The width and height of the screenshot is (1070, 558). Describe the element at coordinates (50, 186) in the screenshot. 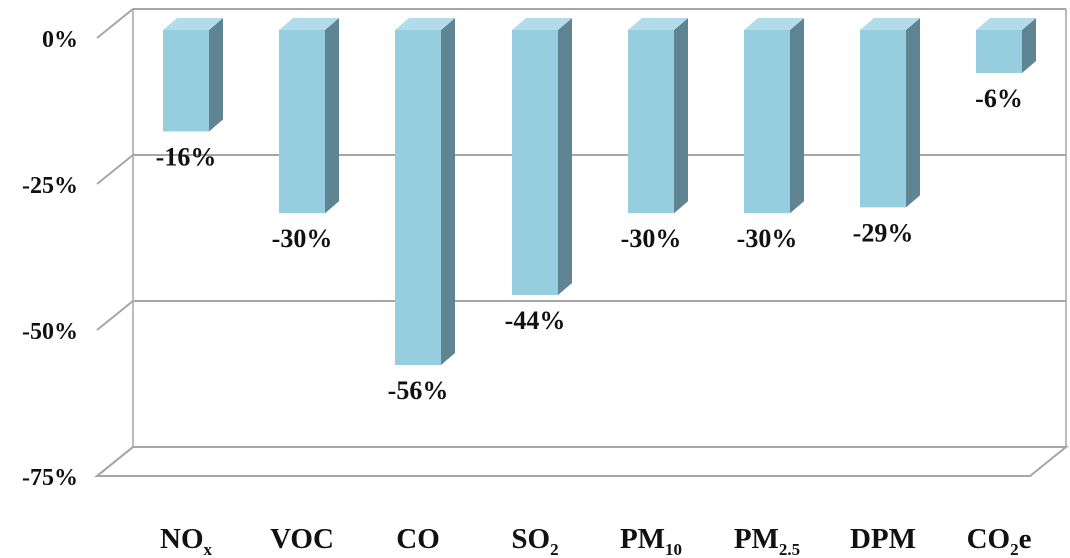

I see `y-tick-label: -25%` at that location.